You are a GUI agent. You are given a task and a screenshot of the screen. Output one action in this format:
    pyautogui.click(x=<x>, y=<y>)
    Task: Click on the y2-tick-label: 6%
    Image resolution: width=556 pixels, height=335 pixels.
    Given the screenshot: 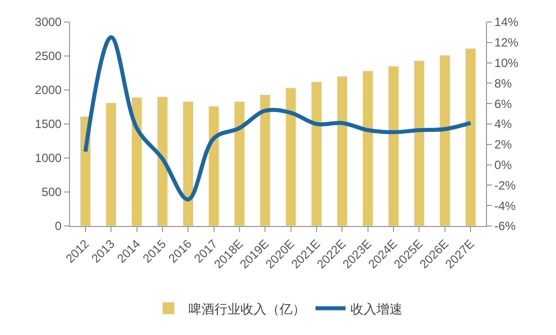 What is the action you would take?
    pyautogui.click(x=503, y=103)
    